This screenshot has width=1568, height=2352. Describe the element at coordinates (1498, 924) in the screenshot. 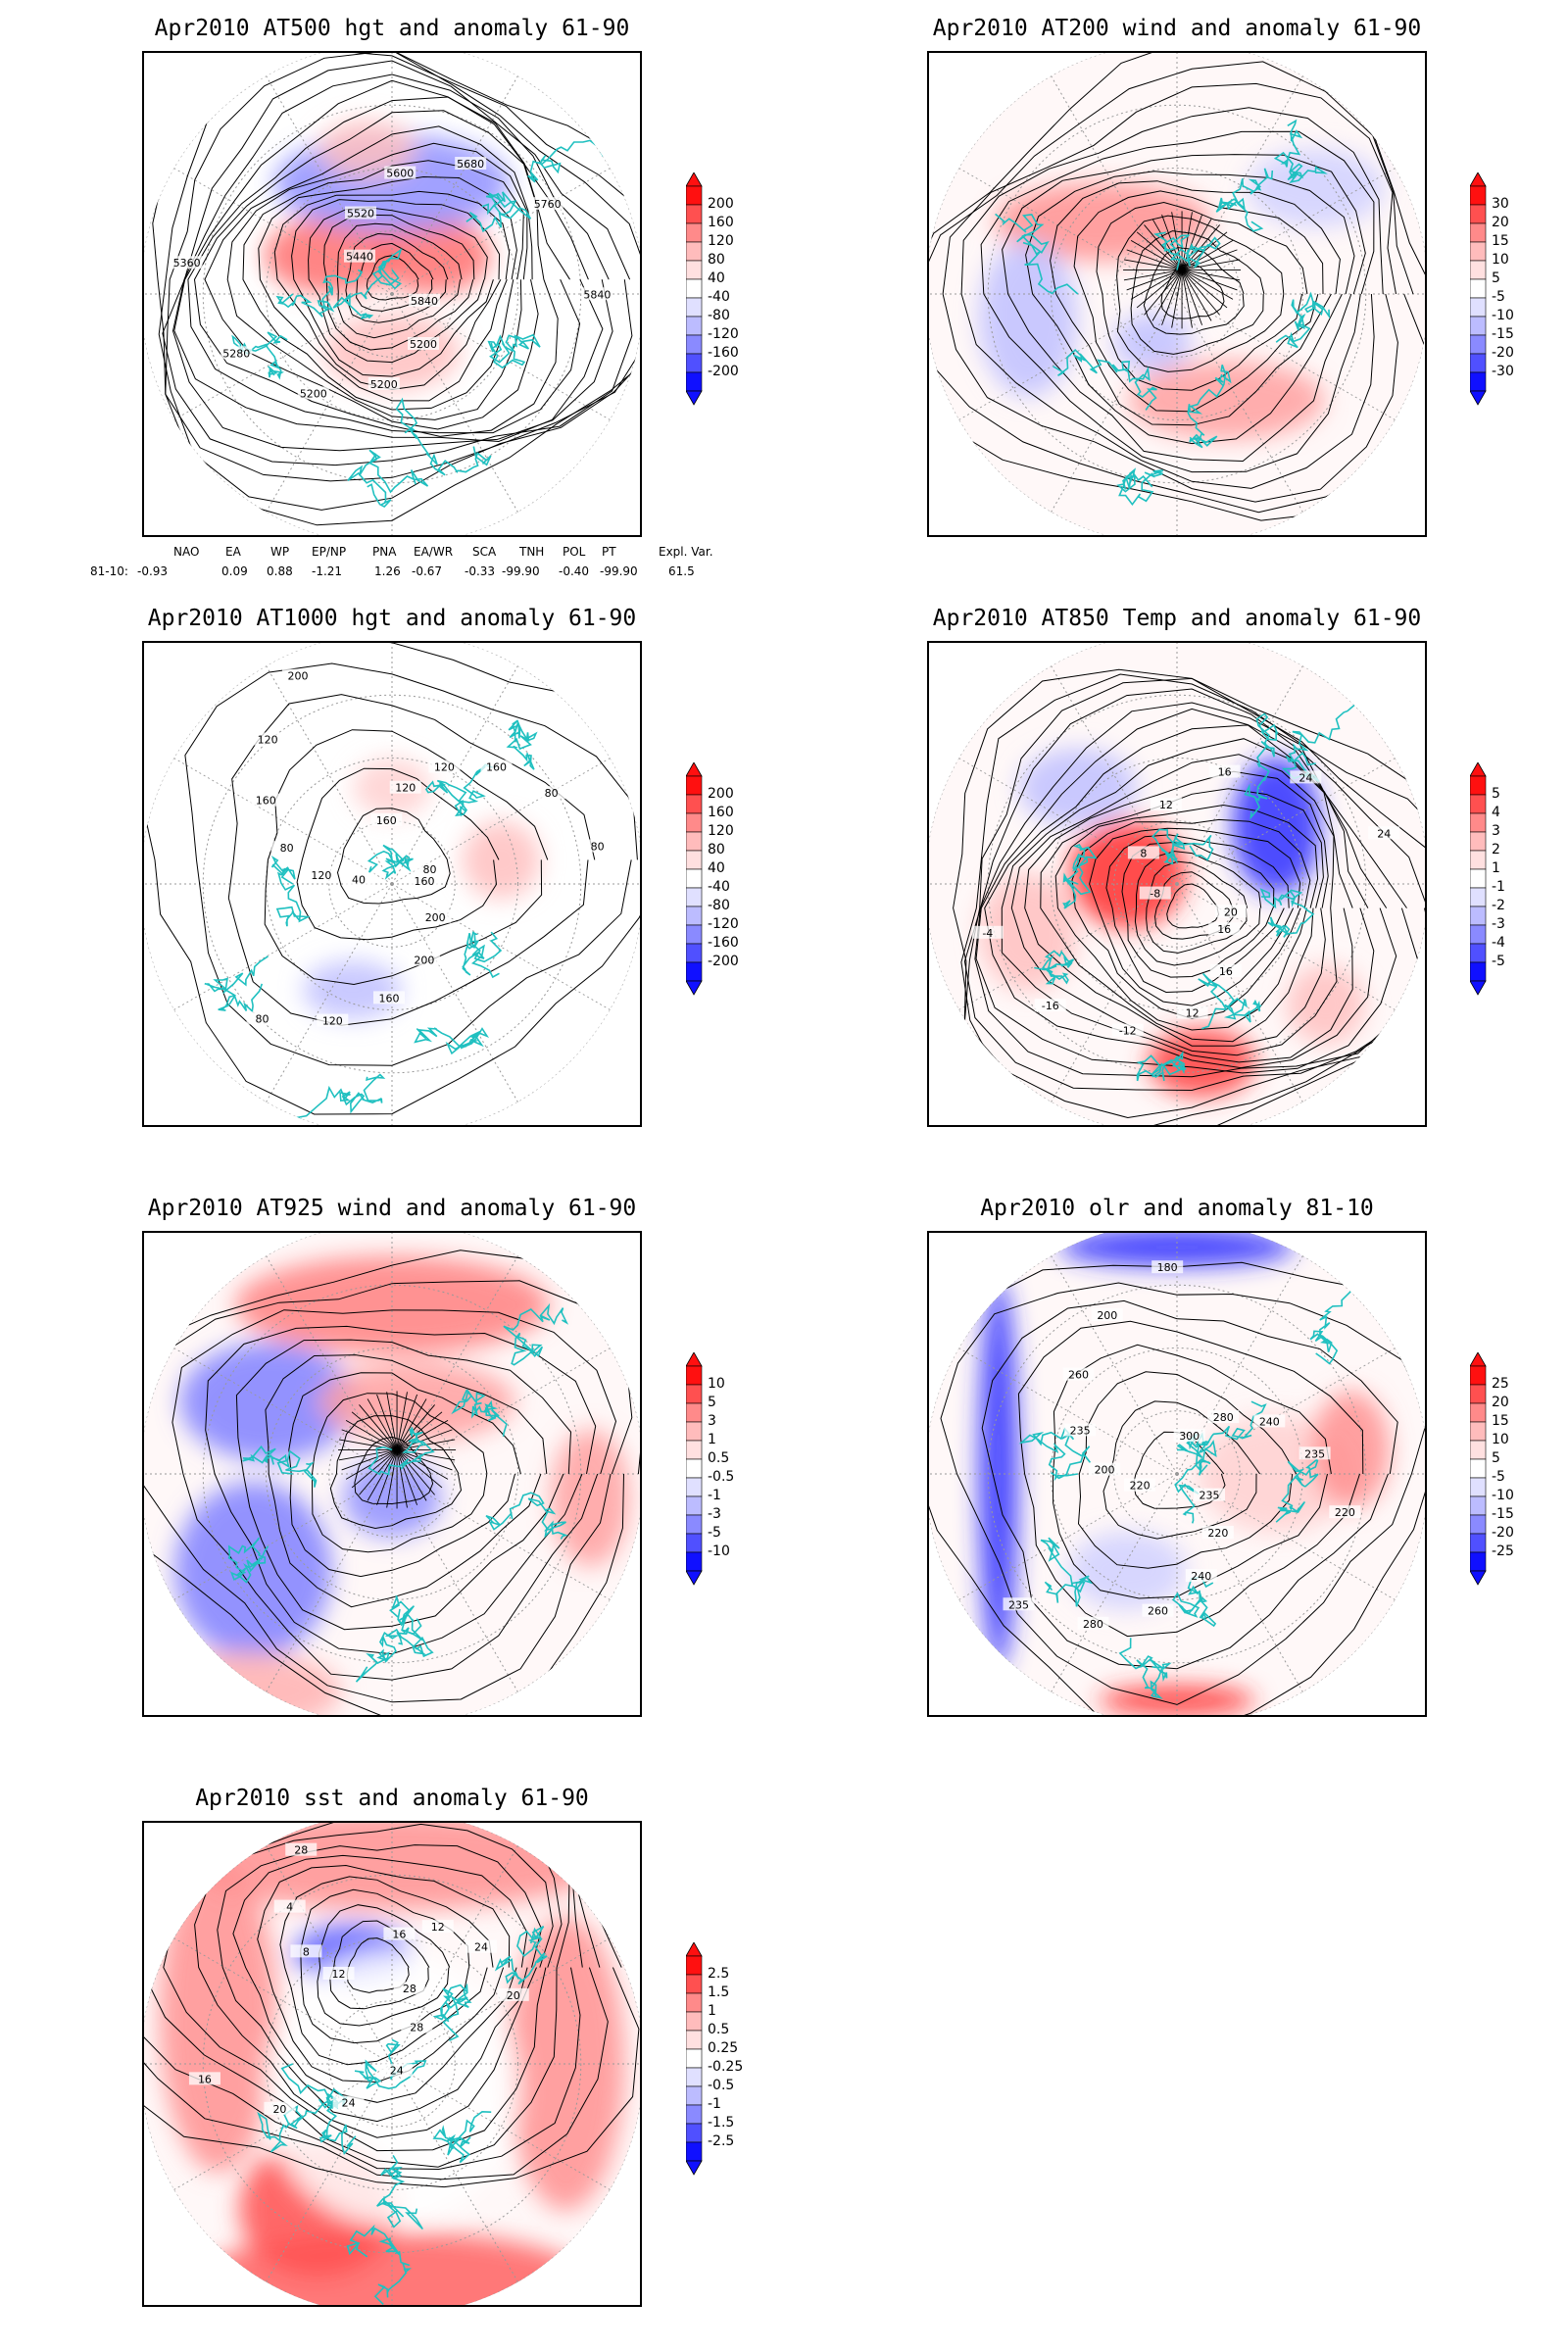

I see `colorbar-label: -3` at that location.